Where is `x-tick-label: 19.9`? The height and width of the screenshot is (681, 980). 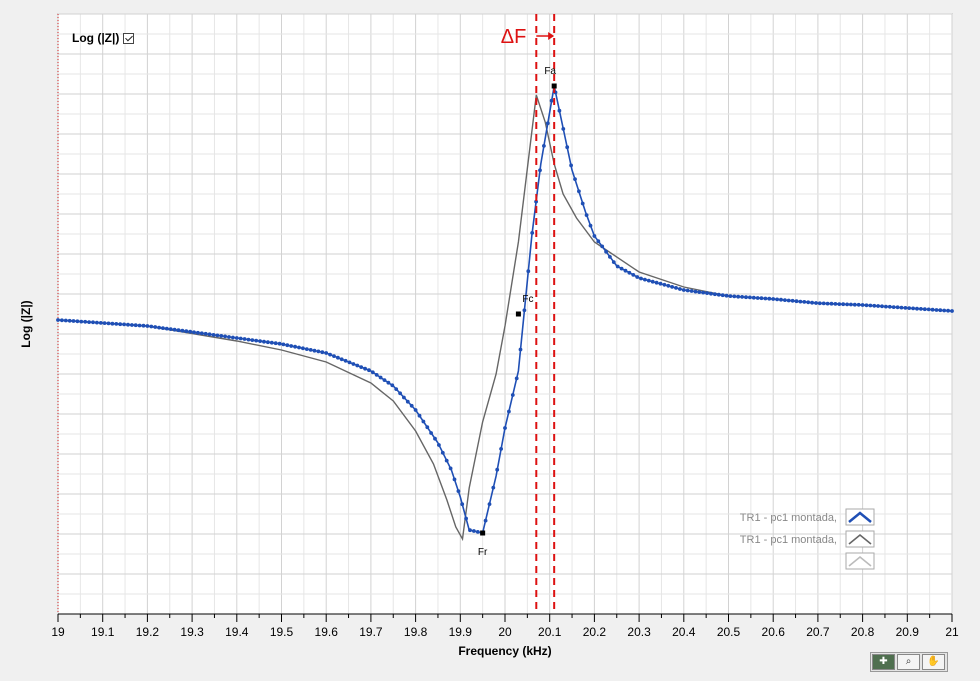
x-tick-label: 19.9 is located at coordinates (461, 632).